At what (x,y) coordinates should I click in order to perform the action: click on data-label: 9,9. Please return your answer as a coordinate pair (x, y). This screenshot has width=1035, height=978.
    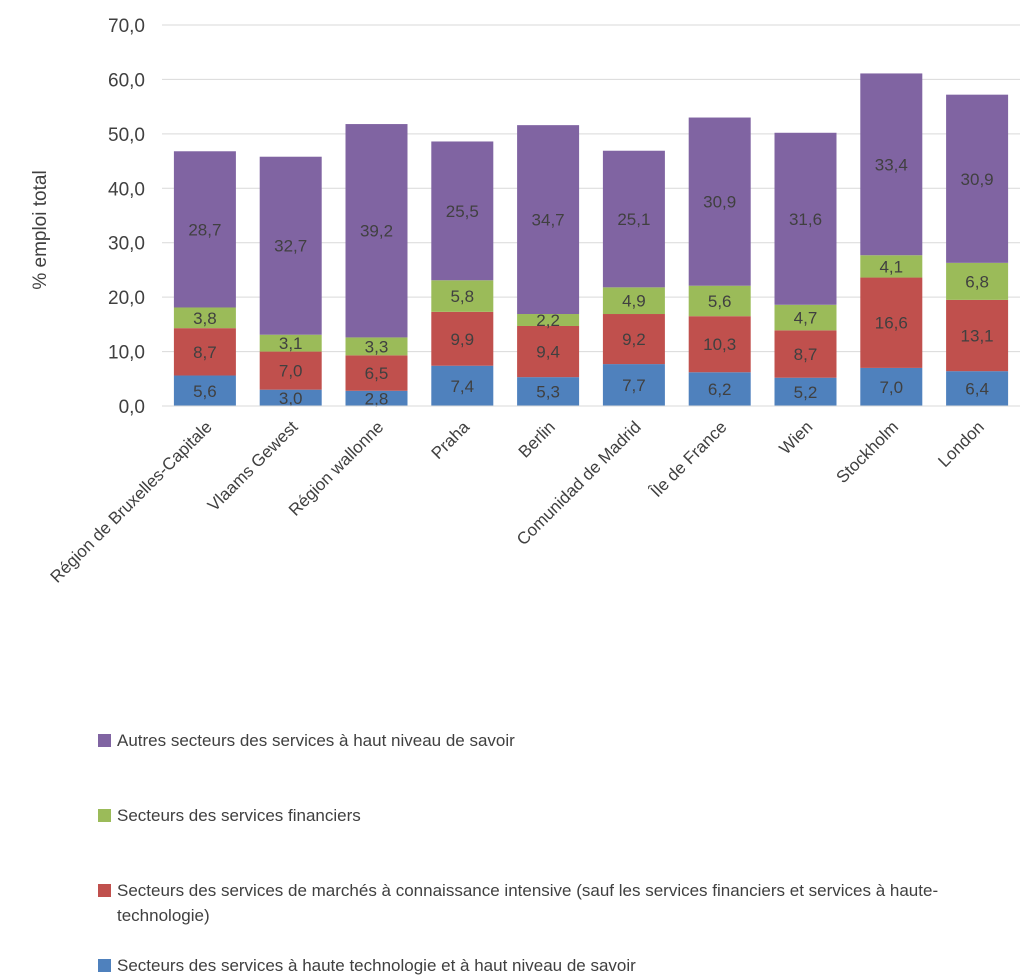
    Looking at the image, I should click on (462, 339).